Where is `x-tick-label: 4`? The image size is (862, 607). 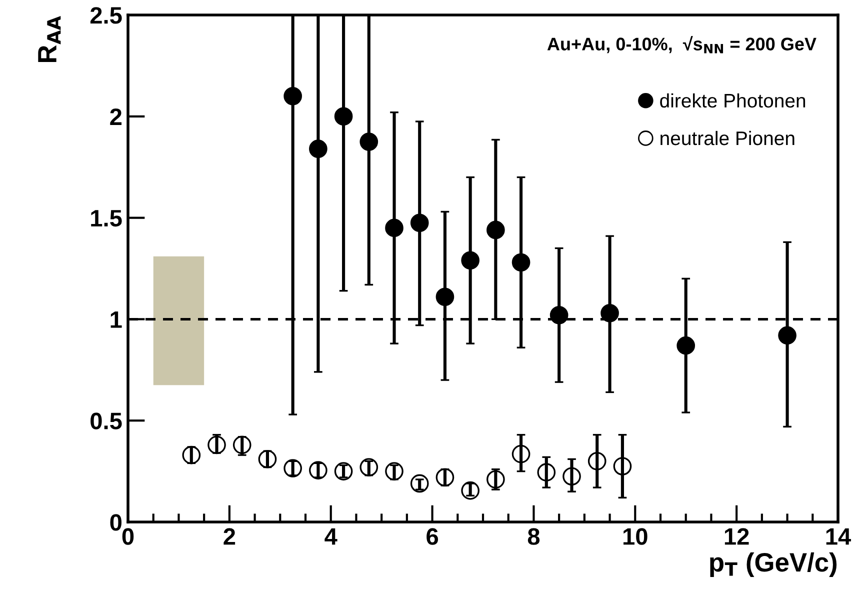 x-tick-label: 4 is located at coordinates (331, 536).